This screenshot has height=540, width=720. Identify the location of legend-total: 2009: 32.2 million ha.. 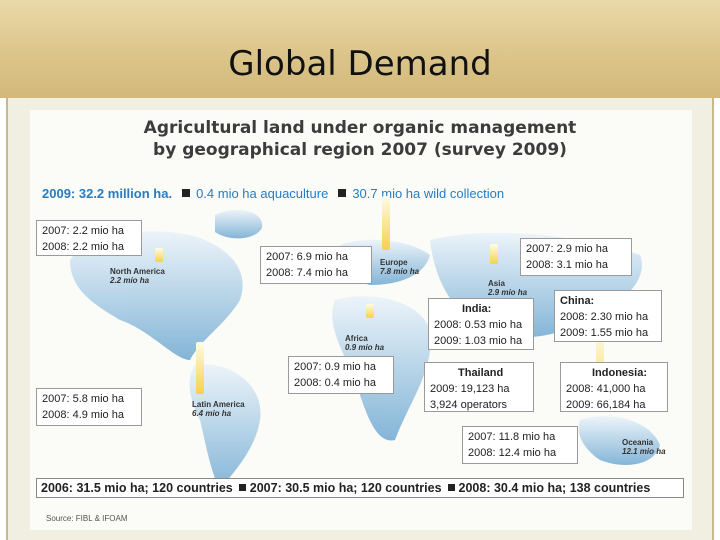
(107, 193).